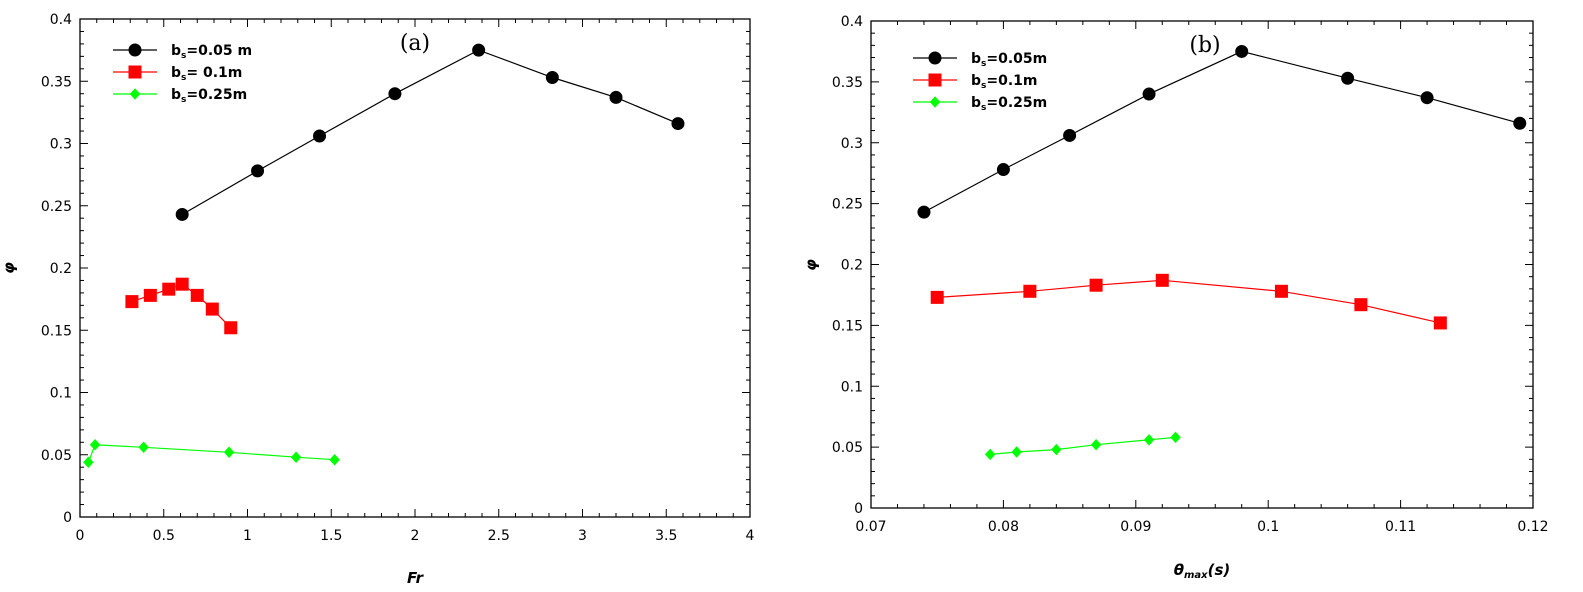 The width and height of the screenshot is (1583, 592). Describe the element at coordinates (1532, 527) in the screenshot. I see `x-tick-label: 0.12` at that location.